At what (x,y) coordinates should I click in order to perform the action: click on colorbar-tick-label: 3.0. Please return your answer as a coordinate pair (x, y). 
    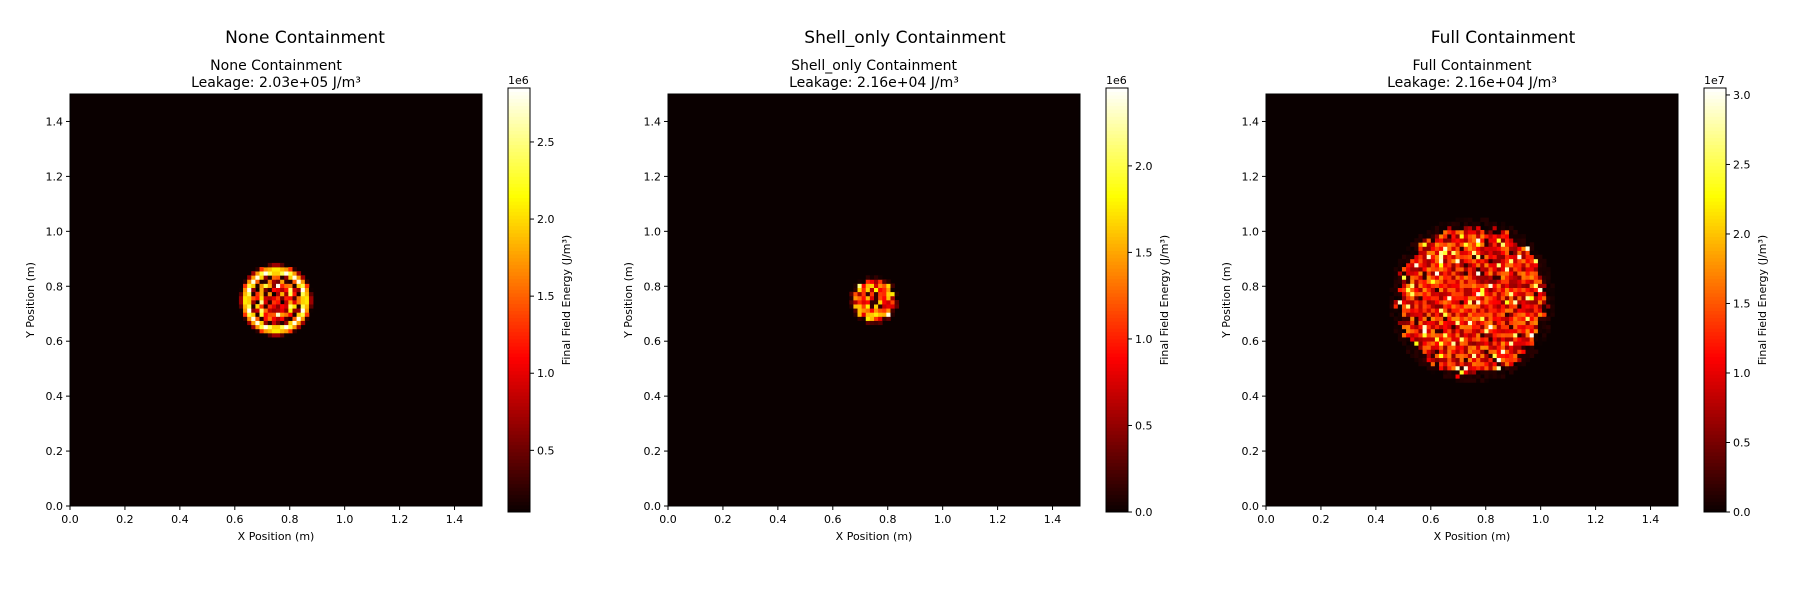
    Looking at the image, I should click on (1742, 95).